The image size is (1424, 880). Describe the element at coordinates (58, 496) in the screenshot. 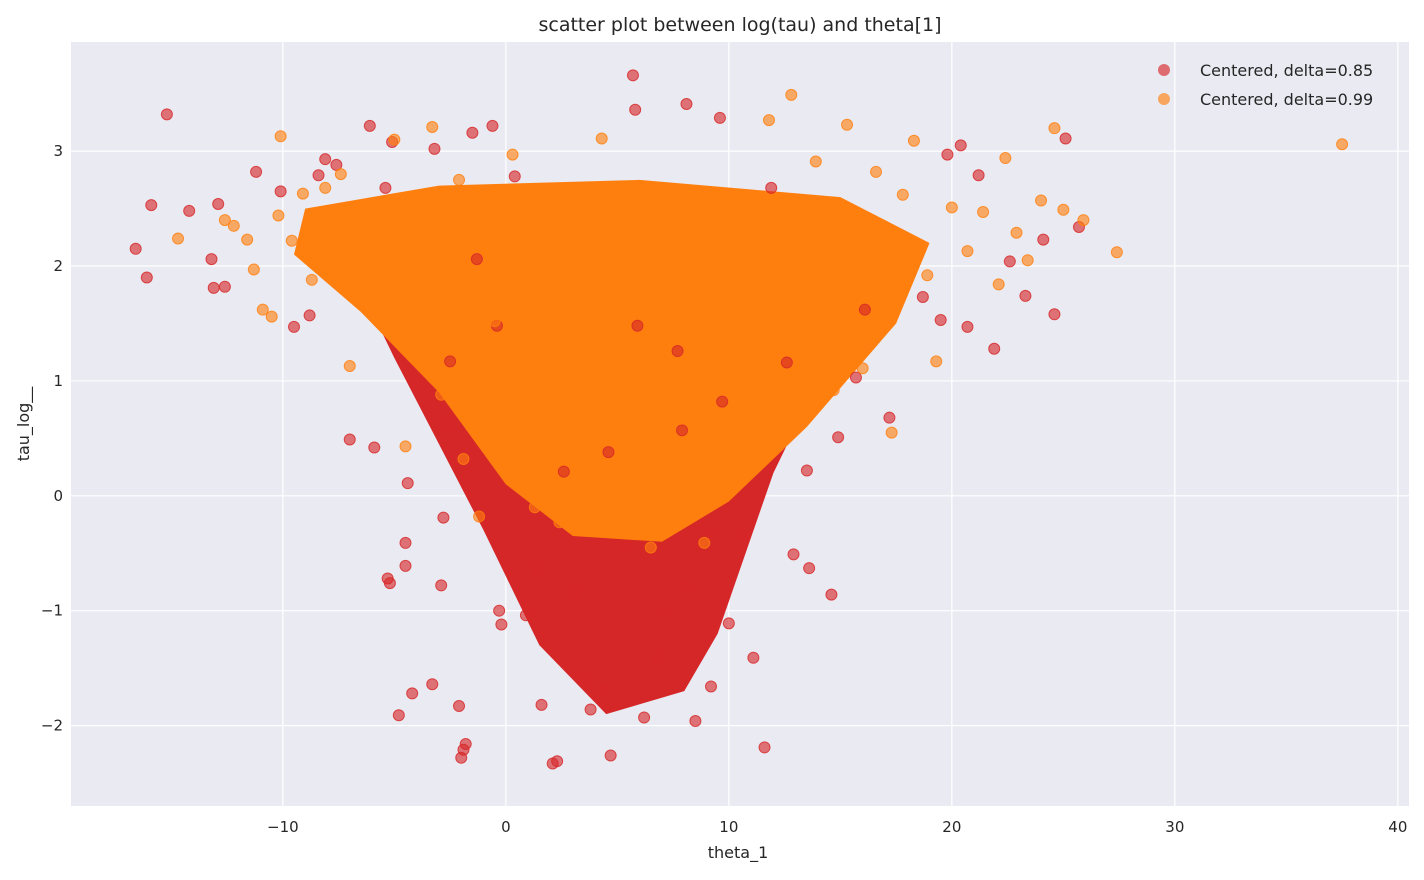

I see `y-tick-label: 0` at that location.